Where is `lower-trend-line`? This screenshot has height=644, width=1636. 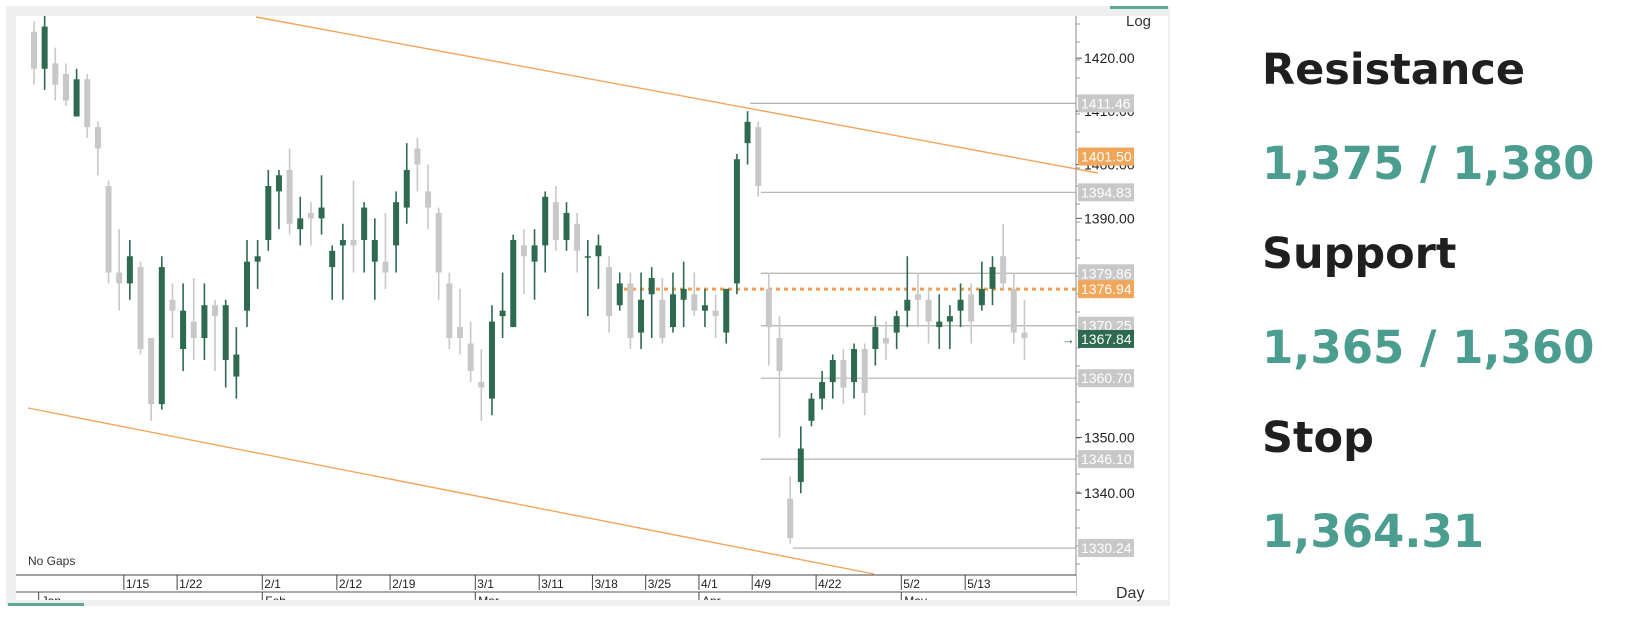 lower-trend-line is located at coordinates (451, 491).